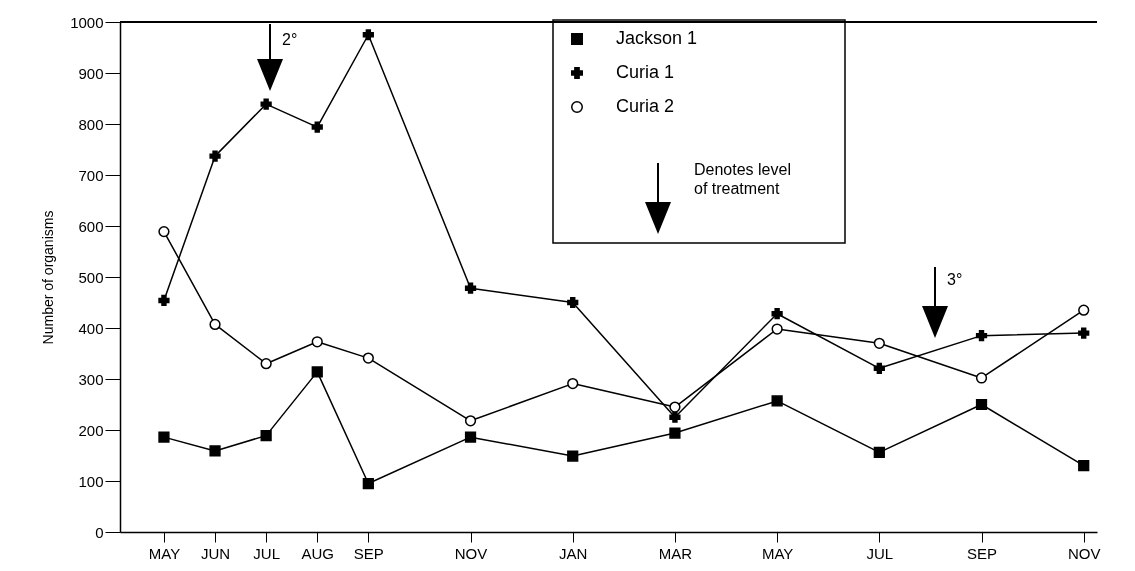 This screenshot has width=1135, height=571. I want to click on legend-label: Jackson 1, so click(657, 38).